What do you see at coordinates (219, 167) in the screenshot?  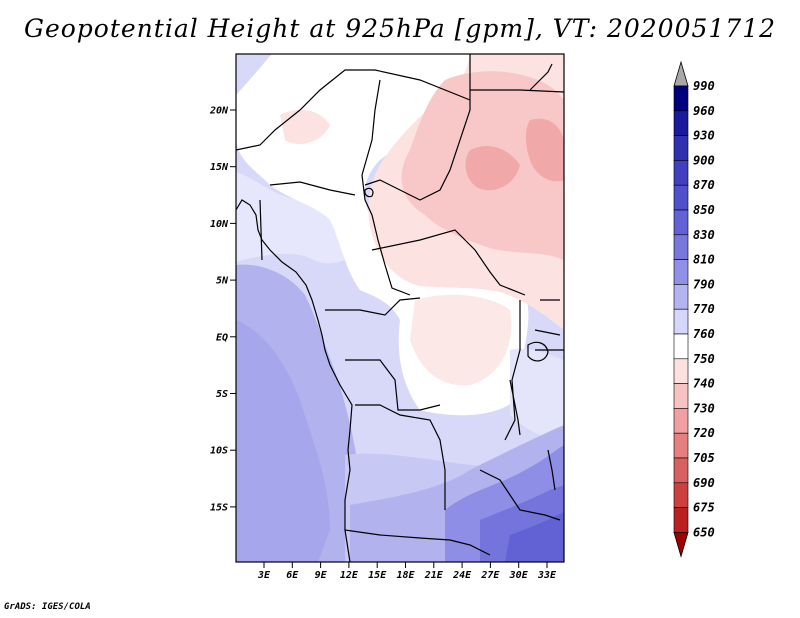 I see `lat-label: 15N` at bounding box center [219, 167].